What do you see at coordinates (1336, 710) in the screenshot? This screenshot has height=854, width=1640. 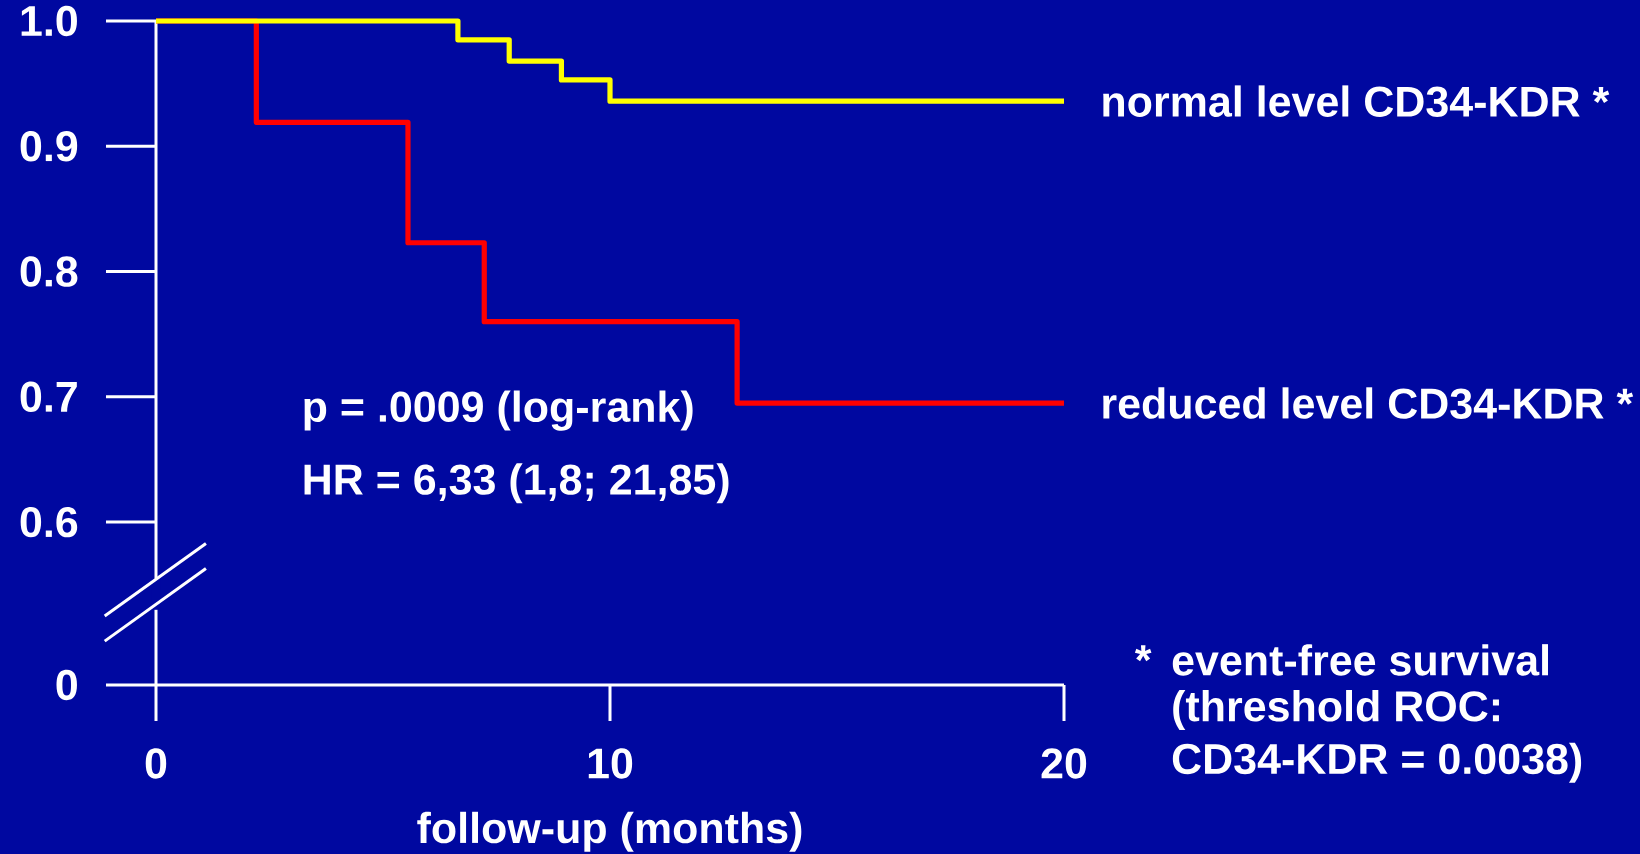 I see `text: (threshold ROC:` at bounding box center [1336, 710].